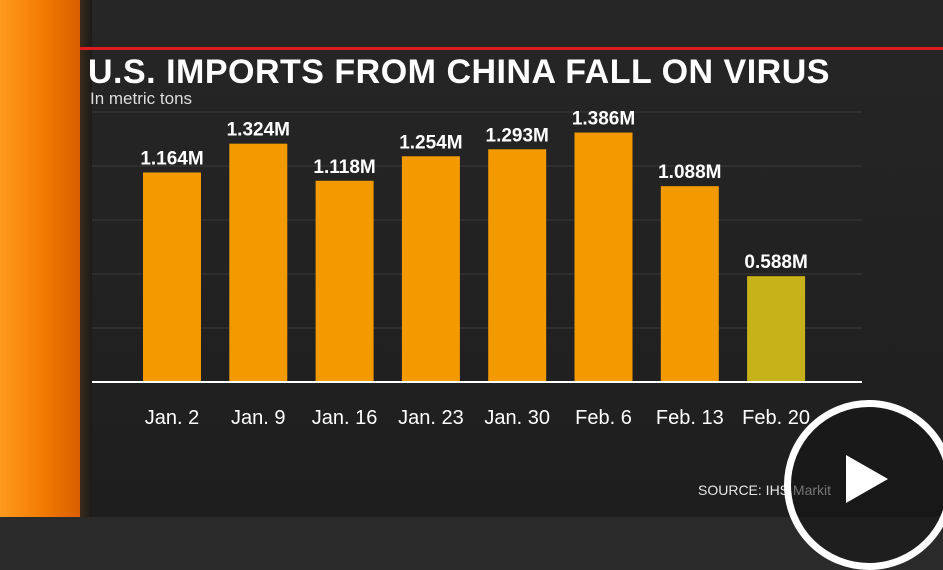 Image resolution: width=943 pixels, height=570 pixels. I want to click on tick-label: Feb. 6, so click(603, 418).